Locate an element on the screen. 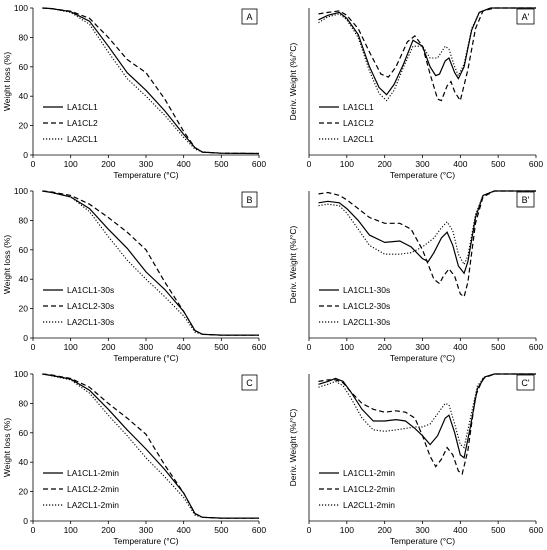 The image size is (547, 550). panel-label: C is located at coordinates (249, 383).